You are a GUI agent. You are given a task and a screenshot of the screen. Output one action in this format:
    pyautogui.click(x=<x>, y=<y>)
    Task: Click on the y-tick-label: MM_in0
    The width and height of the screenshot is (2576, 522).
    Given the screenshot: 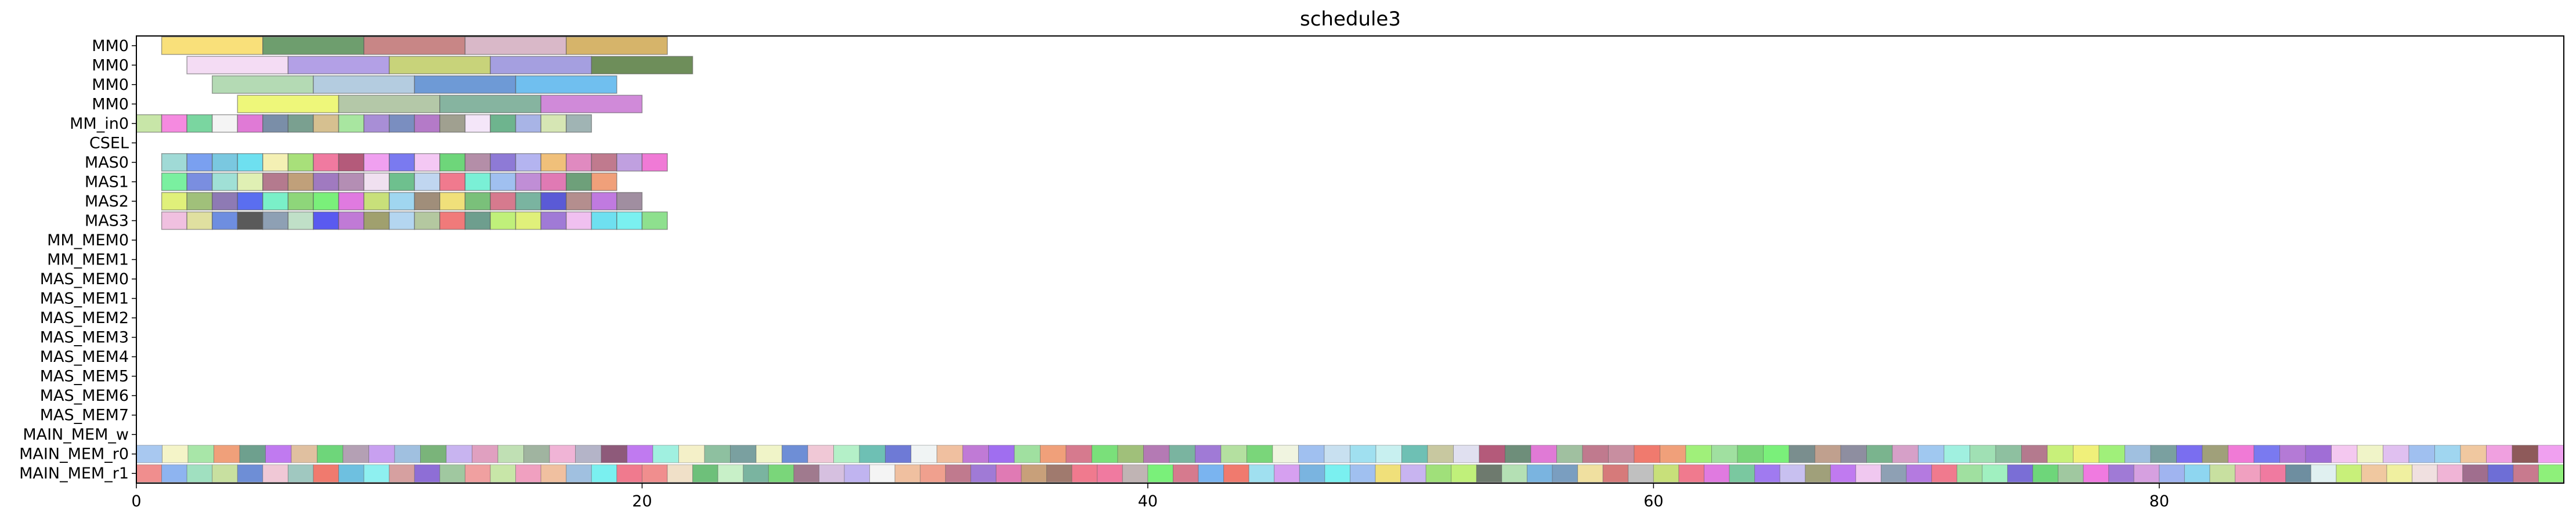 What is the action you would take?
    pyautogui.click(x=99, y=124)
    